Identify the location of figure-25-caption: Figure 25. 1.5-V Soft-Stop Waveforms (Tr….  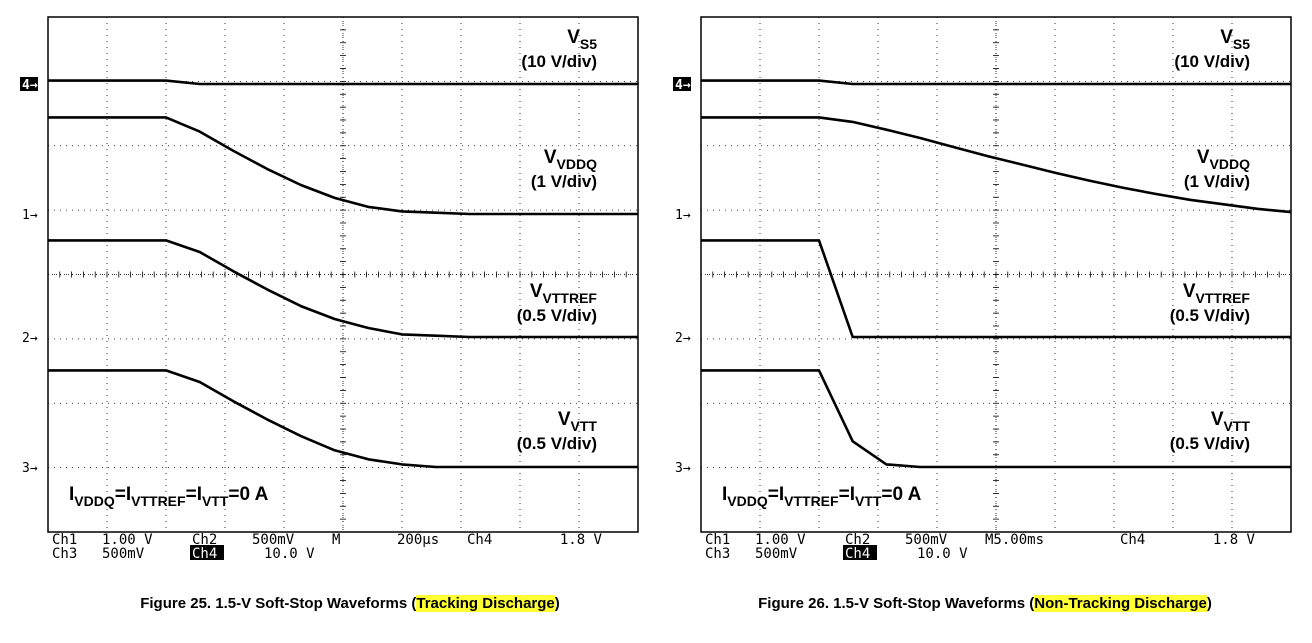
(350, 603).